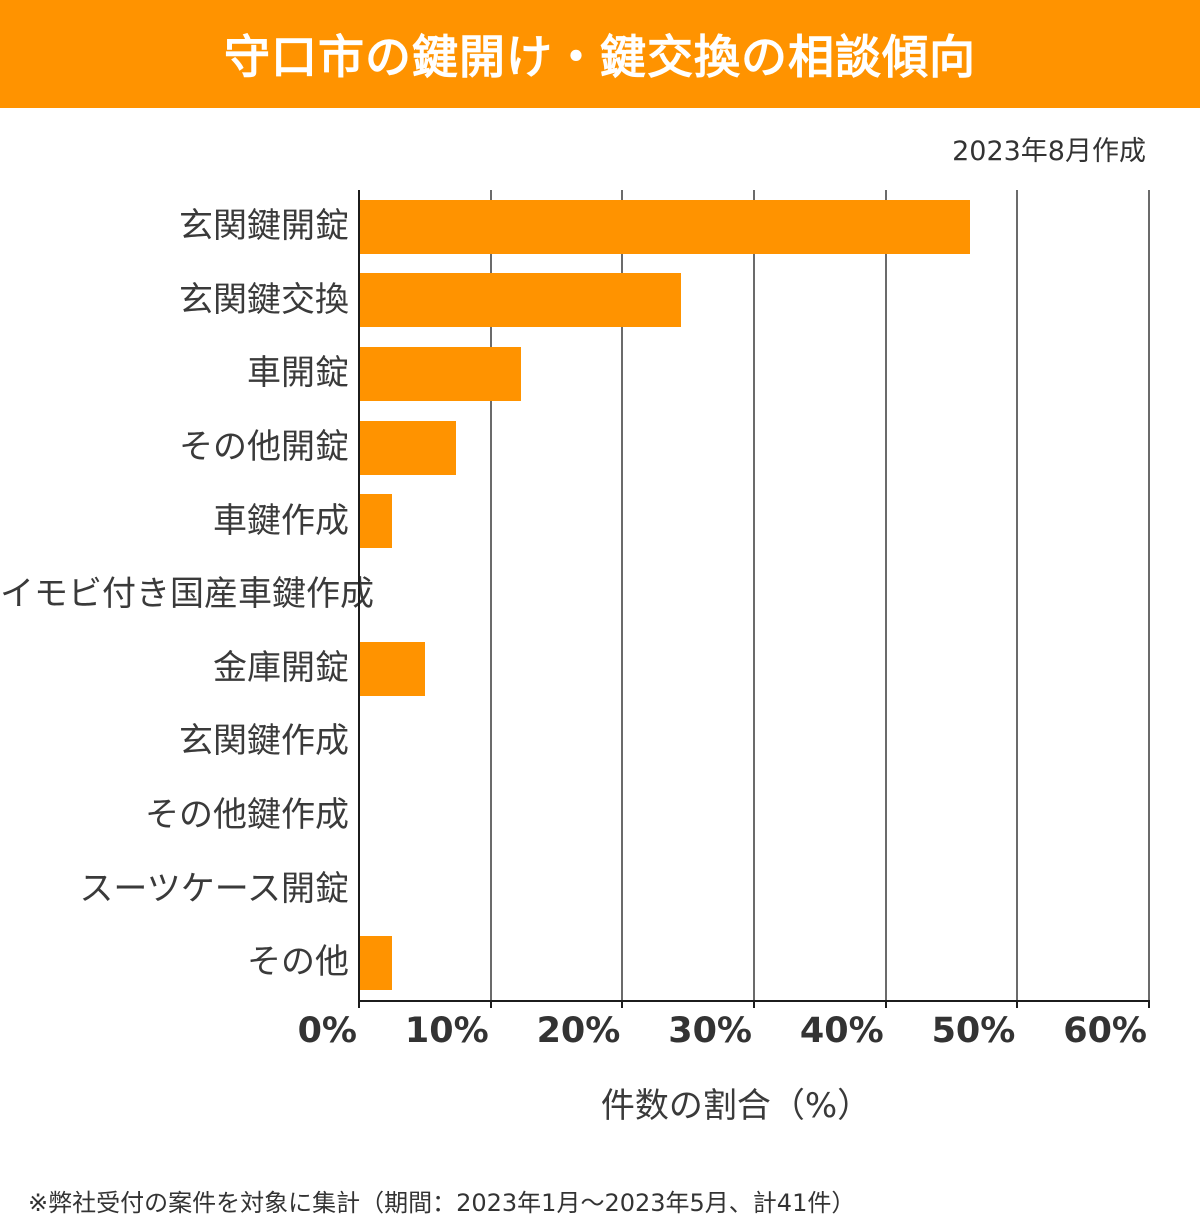  Describe the element at coordinates (264, 741) in the screenshot. I see `category-label-玄関鍵作成: 玄関鍵作成` at that location.